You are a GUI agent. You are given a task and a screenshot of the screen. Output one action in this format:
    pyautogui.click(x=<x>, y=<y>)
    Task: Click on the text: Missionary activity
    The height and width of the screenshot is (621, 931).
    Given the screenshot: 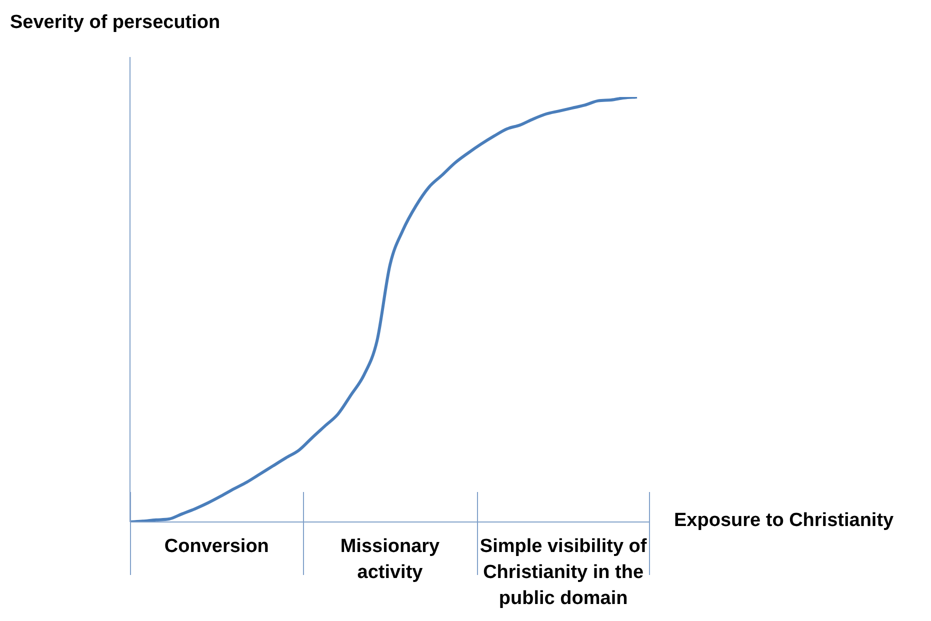 What is the action you would take?
    pyautogui.click(x=390, y=559)
    